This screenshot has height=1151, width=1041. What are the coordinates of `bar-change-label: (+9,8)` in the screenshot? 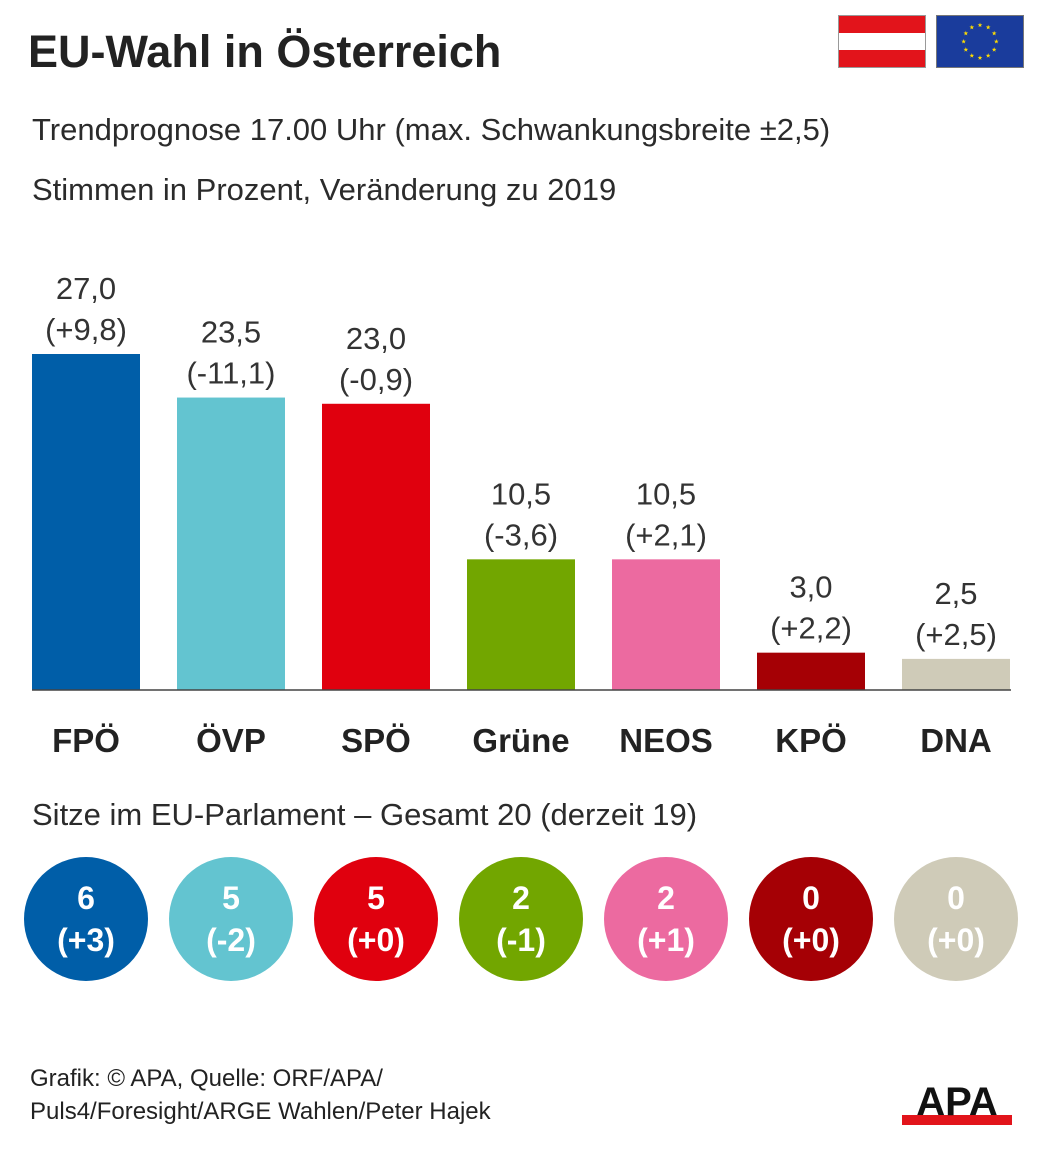 It's located at (86, 329).